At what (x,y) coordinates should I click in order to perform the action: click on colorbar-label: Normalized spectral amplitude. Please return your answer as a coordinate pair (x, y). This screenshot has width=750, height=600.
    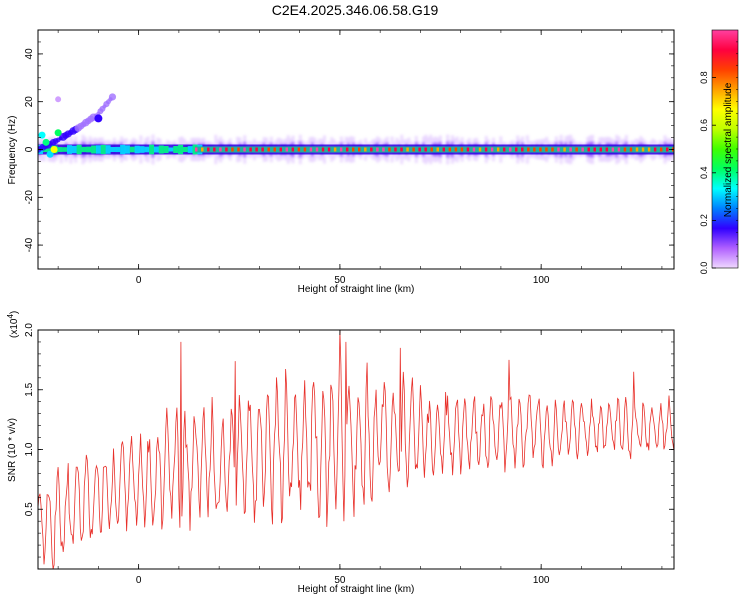
    Looking at the image, I should click on (728, 149).